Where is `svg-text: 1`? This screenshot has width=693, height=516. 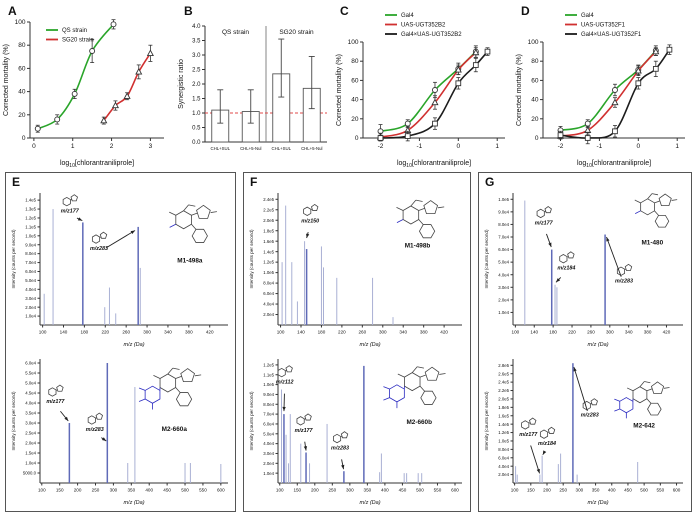
svg-text: 1 is located at coordinates (73, 146).